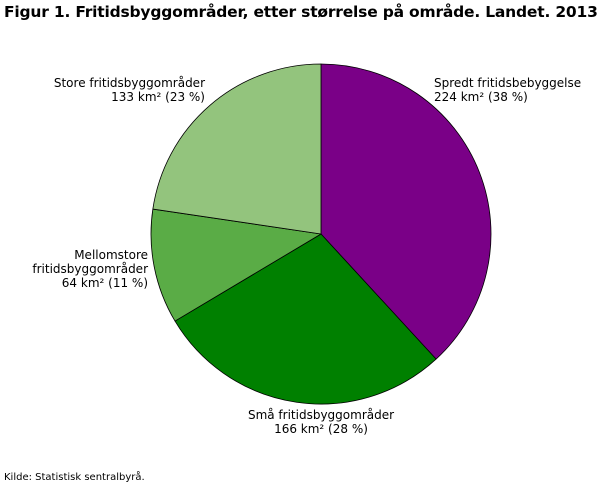  Describe the element at coordinates (105, 283) in the screenshot. I see `slice-value-text: 64 km² (11 %)` at that location.